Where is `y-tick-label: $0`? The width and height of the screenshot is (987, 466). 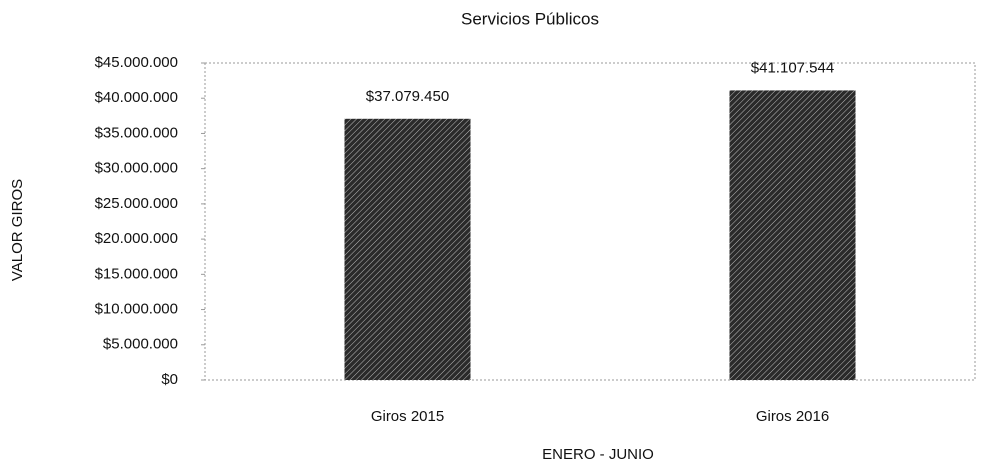
y-tick-label: $0 is located at coordinates (169, 379).